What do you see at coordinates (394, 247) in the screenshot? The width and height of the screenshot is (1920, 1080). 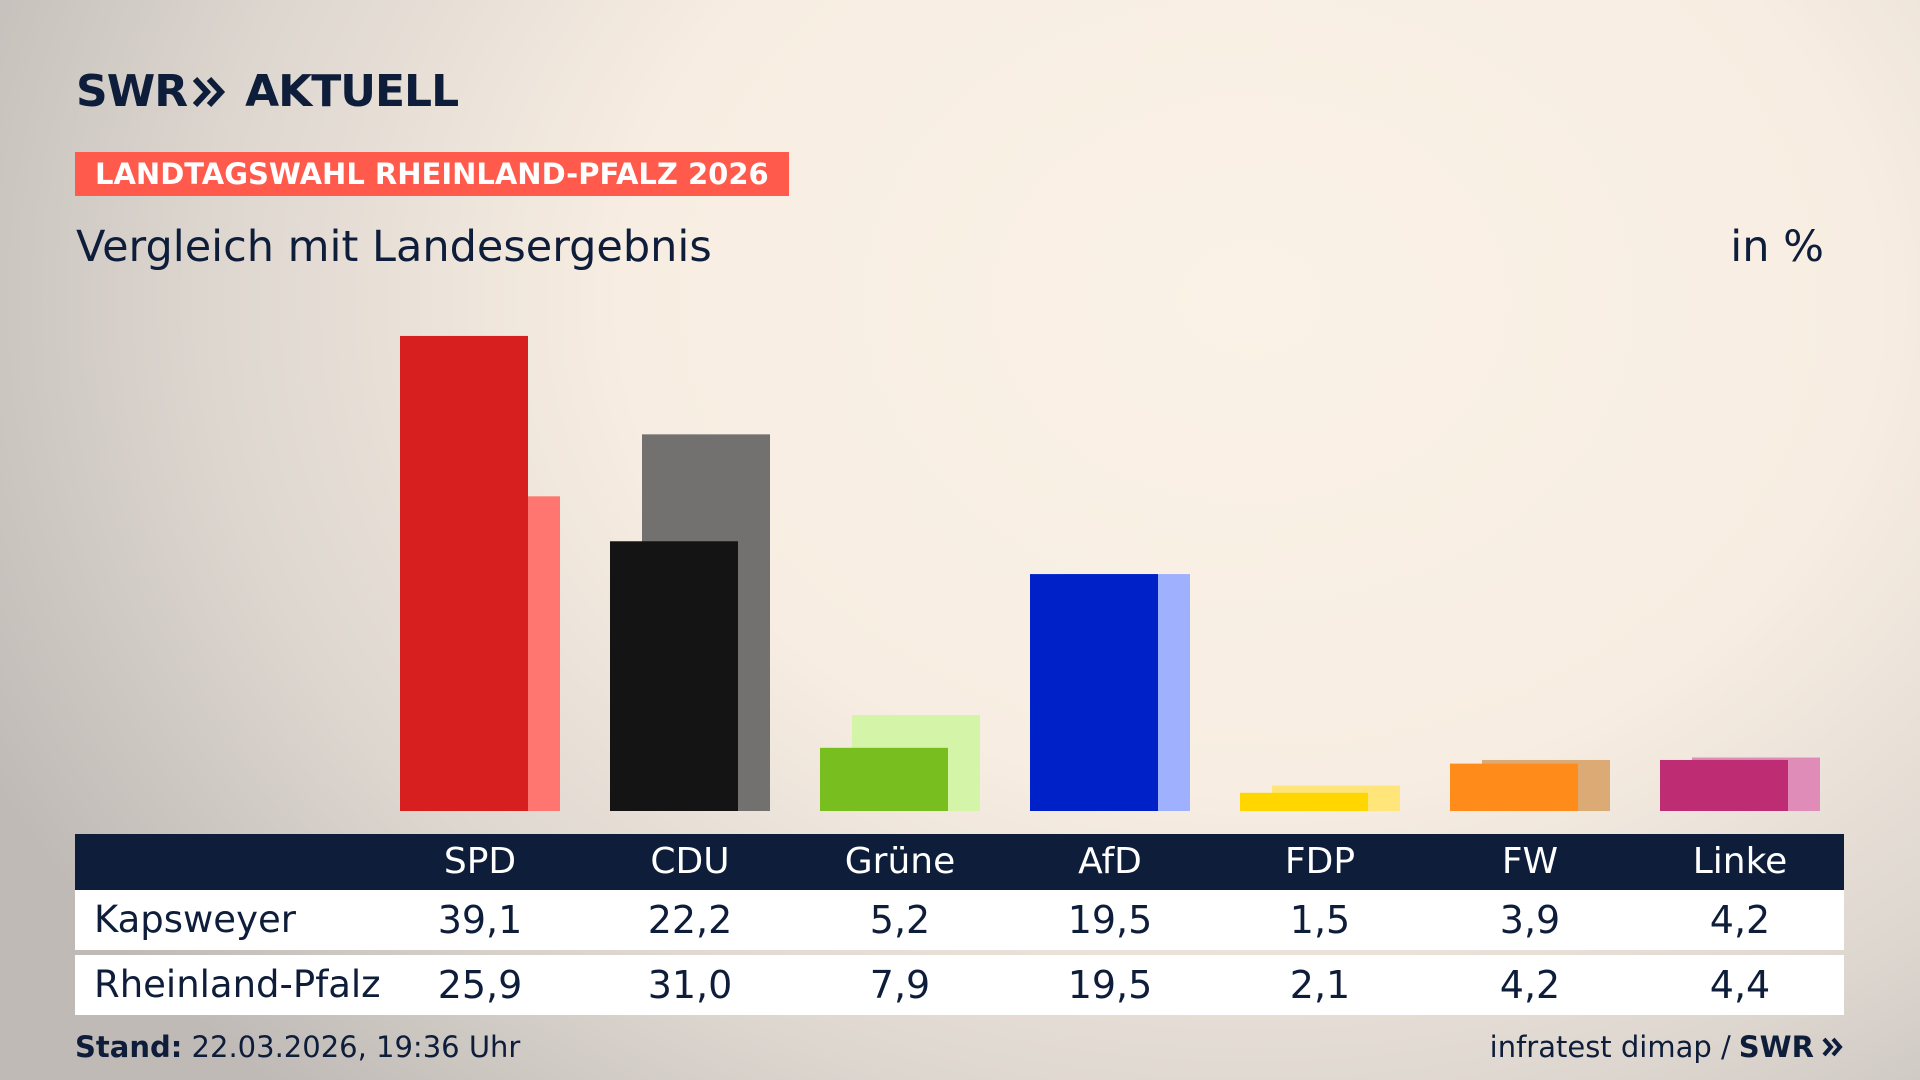 I see `chart-title: Vergleich mit Landesergebnis` at bounding box center [394, 247].